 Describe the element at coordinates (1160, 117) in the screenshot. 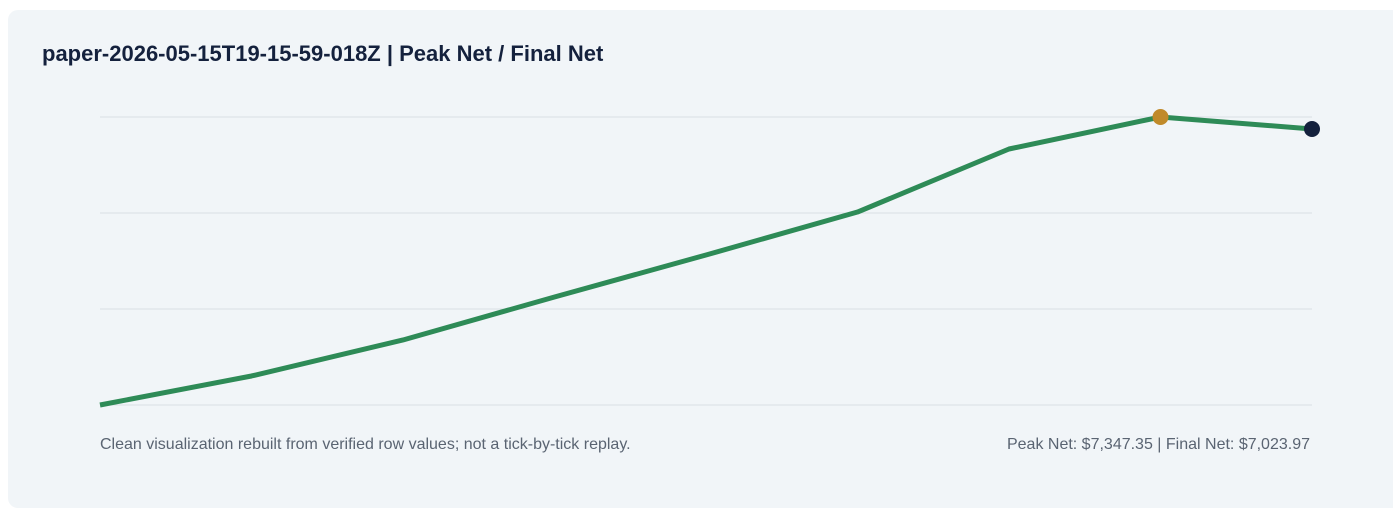

I see `peak-marker` at that location.